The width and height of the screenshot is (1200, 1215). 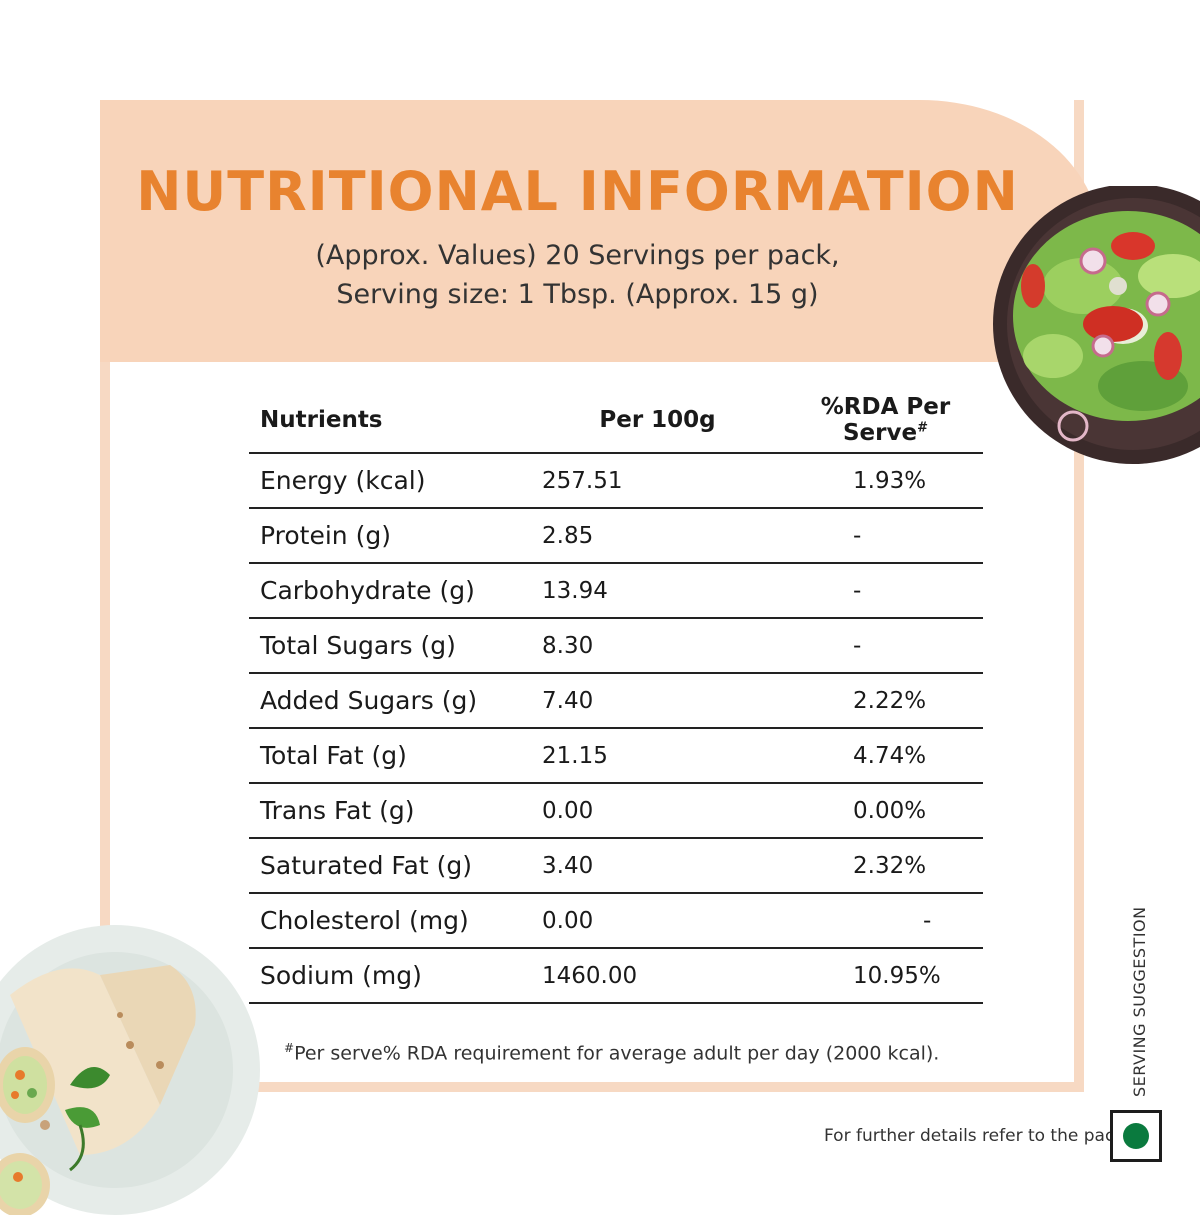 What do you see at coordinates (388, 866) in the screenshot?
I see `nutrient-name: Saturated Fat (g)` at bounding box center [388, 866].